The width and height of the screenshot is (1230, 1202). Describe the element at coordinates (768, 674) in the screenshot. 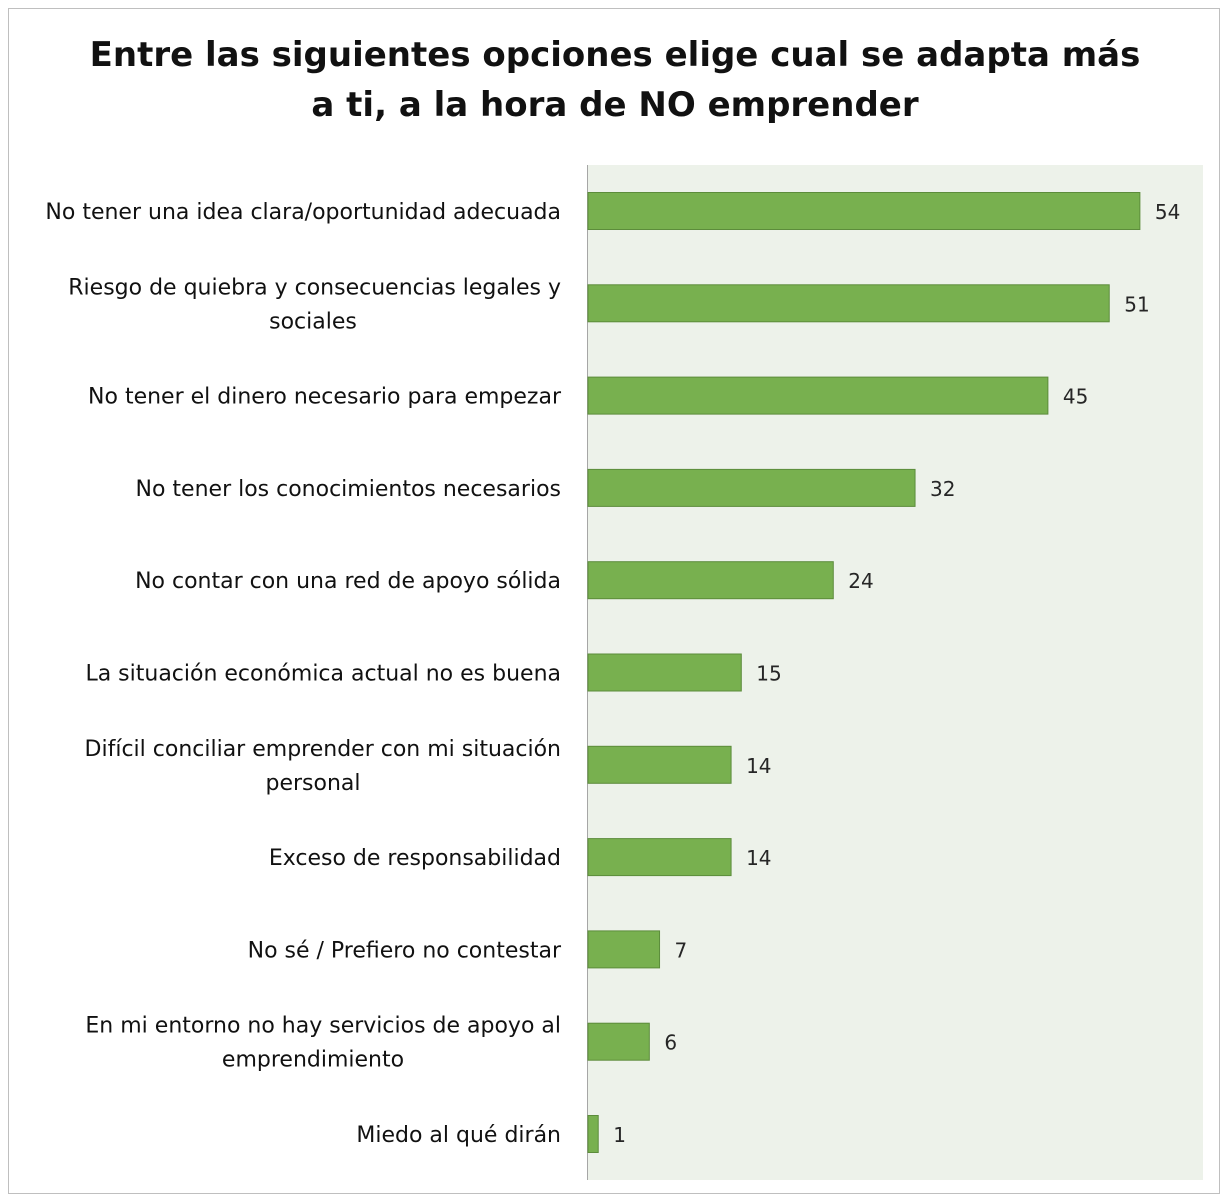

I see `data-label-5: 15` at that location.